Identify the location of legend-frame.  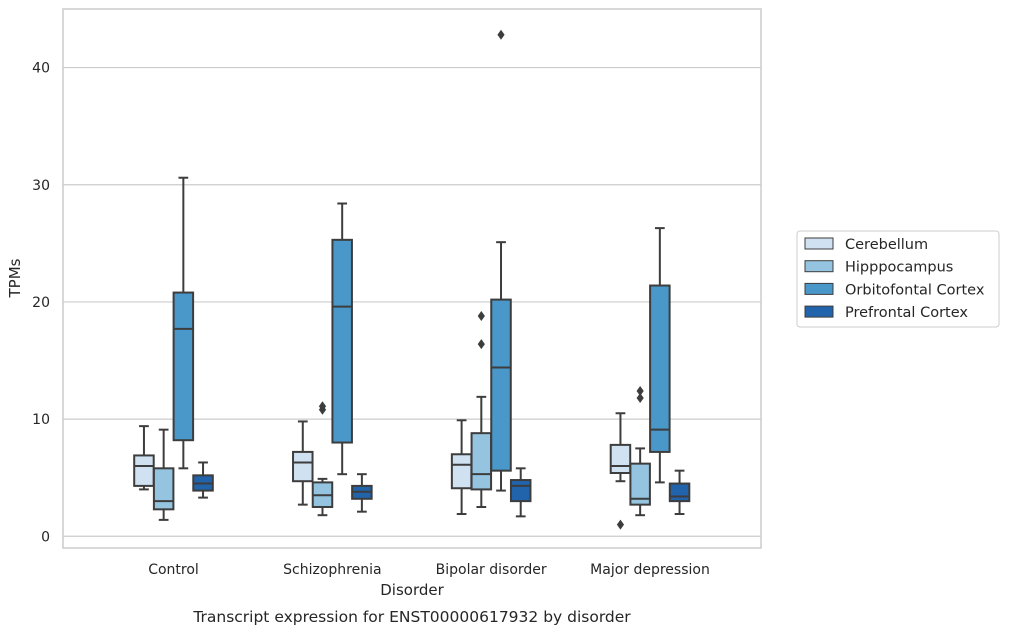
(898, 279).